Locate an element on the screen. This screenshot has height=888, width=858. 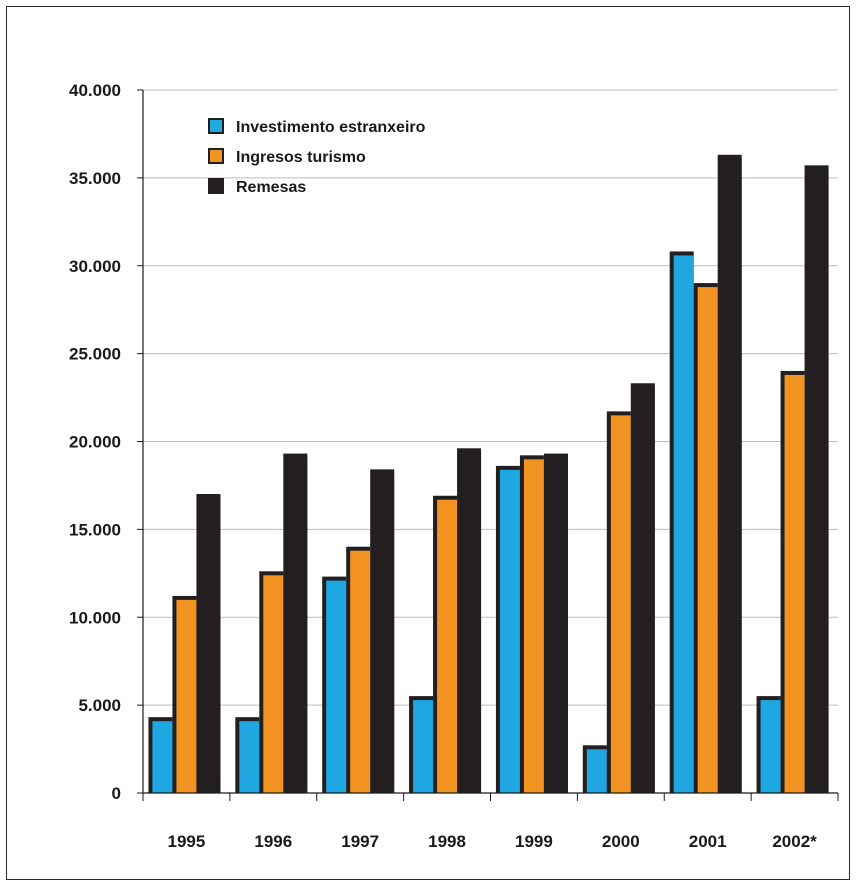
bar-ingresos-turismo-1998 is located at coordinates (445, 644).